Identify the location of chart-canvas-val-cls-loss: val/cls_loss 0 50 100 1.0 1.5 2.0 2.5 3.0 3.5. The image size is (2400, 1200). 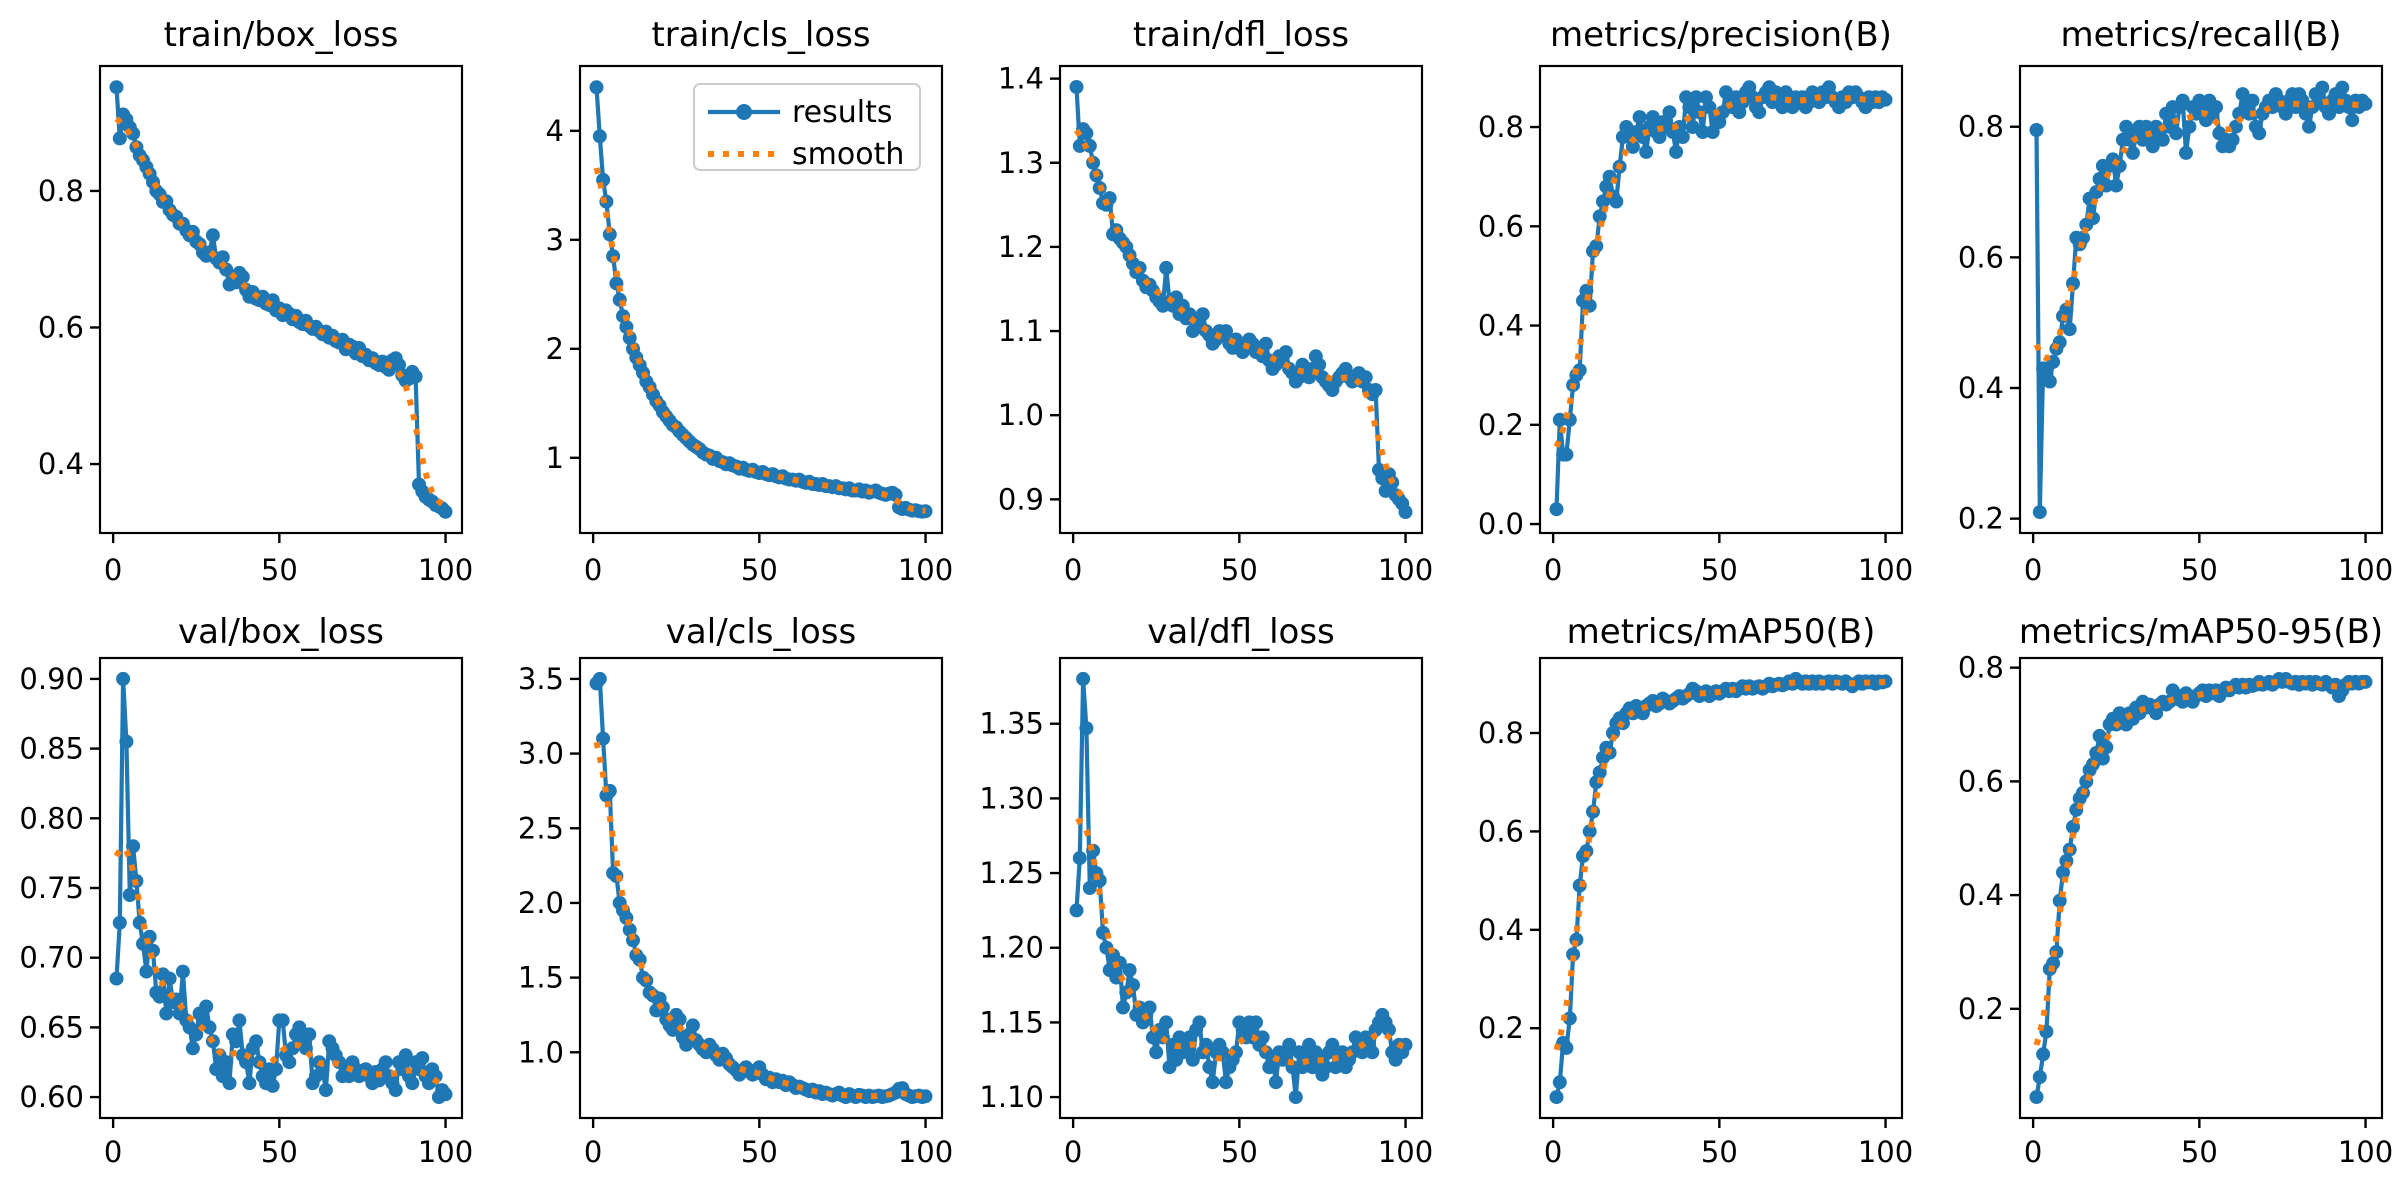
(735, 890).